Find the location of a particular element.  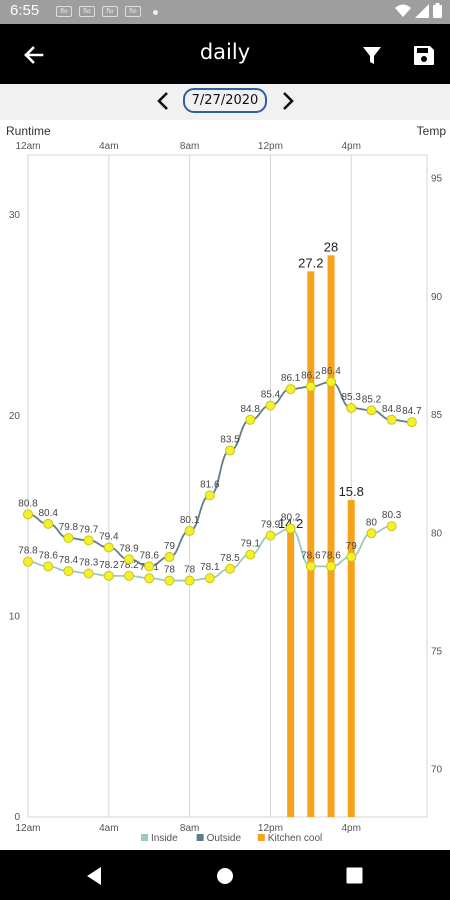

date-picker-button: 7/27/2020 is located at coordinates (225, 100).